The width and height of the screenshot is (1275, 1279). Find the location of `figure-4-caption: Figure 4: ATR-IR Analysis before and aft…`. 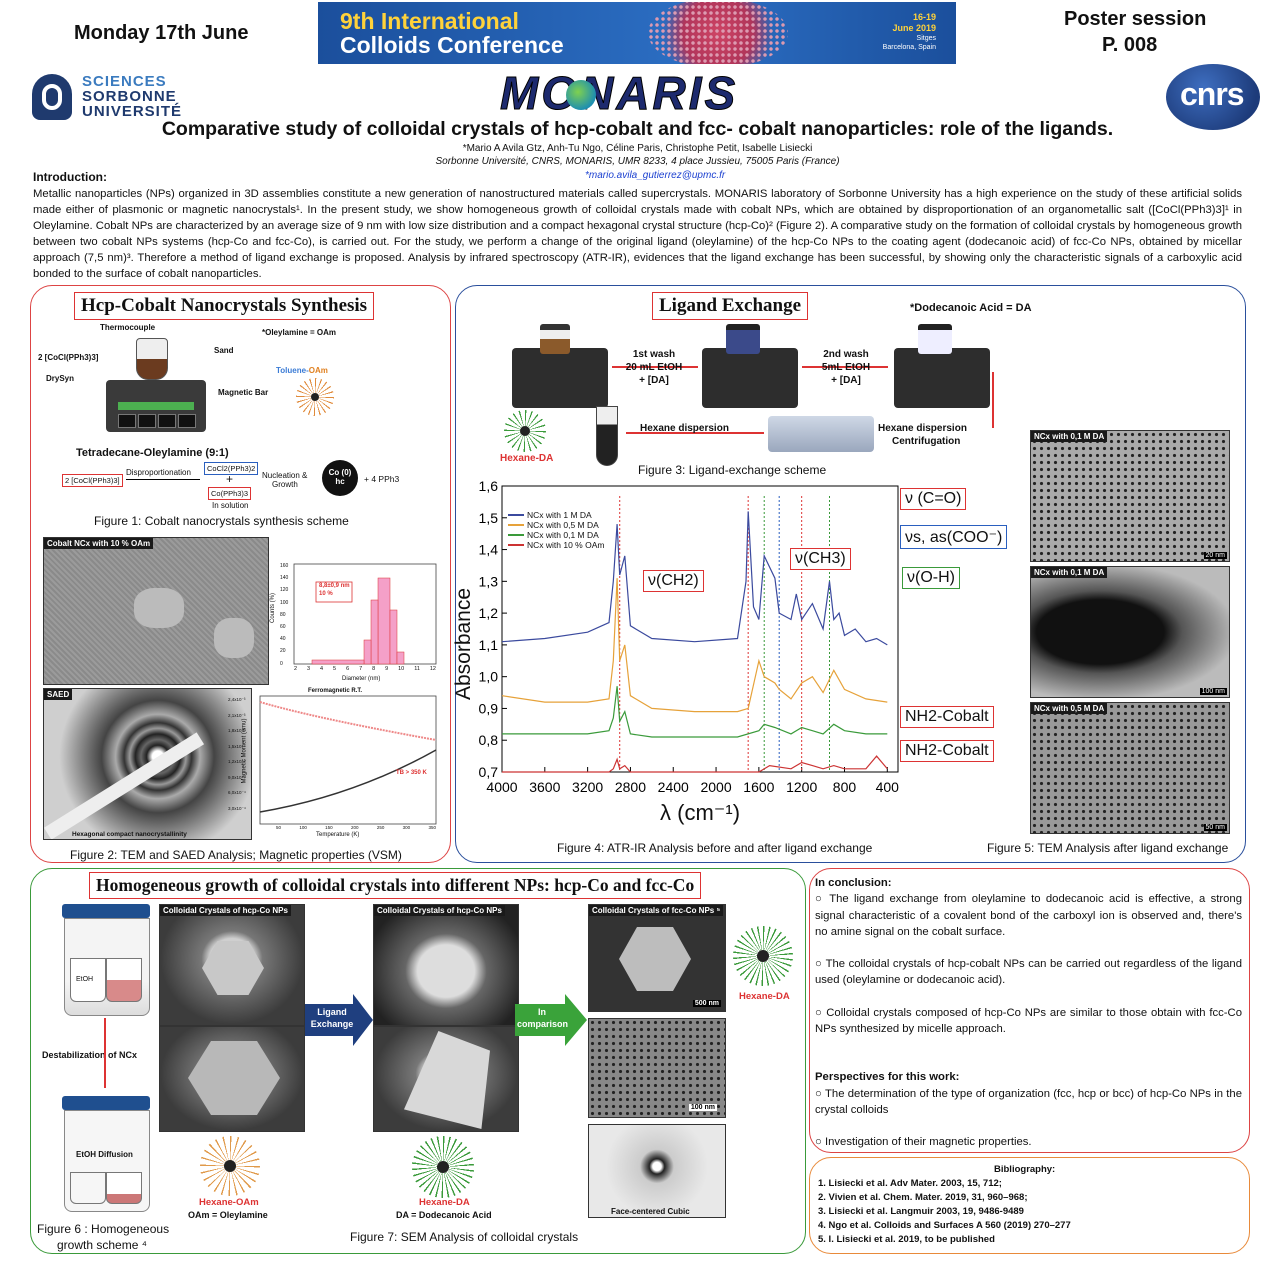

figure-4-caption: Figure 4: ATR-IR Analysis before and aft… is located at coordinates (714, 848).